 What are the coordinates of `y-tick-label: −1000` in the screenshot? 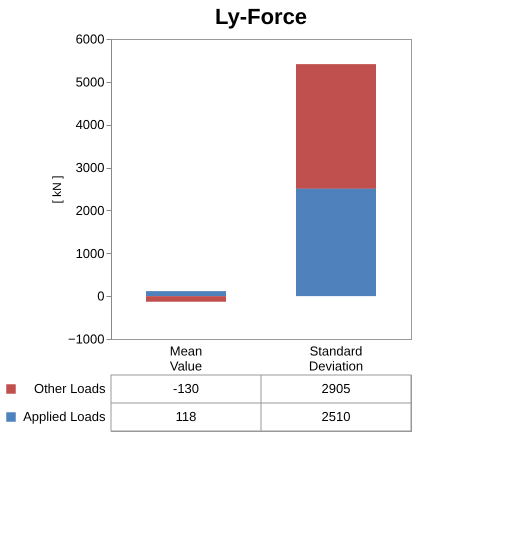 It's located at (86, 339).